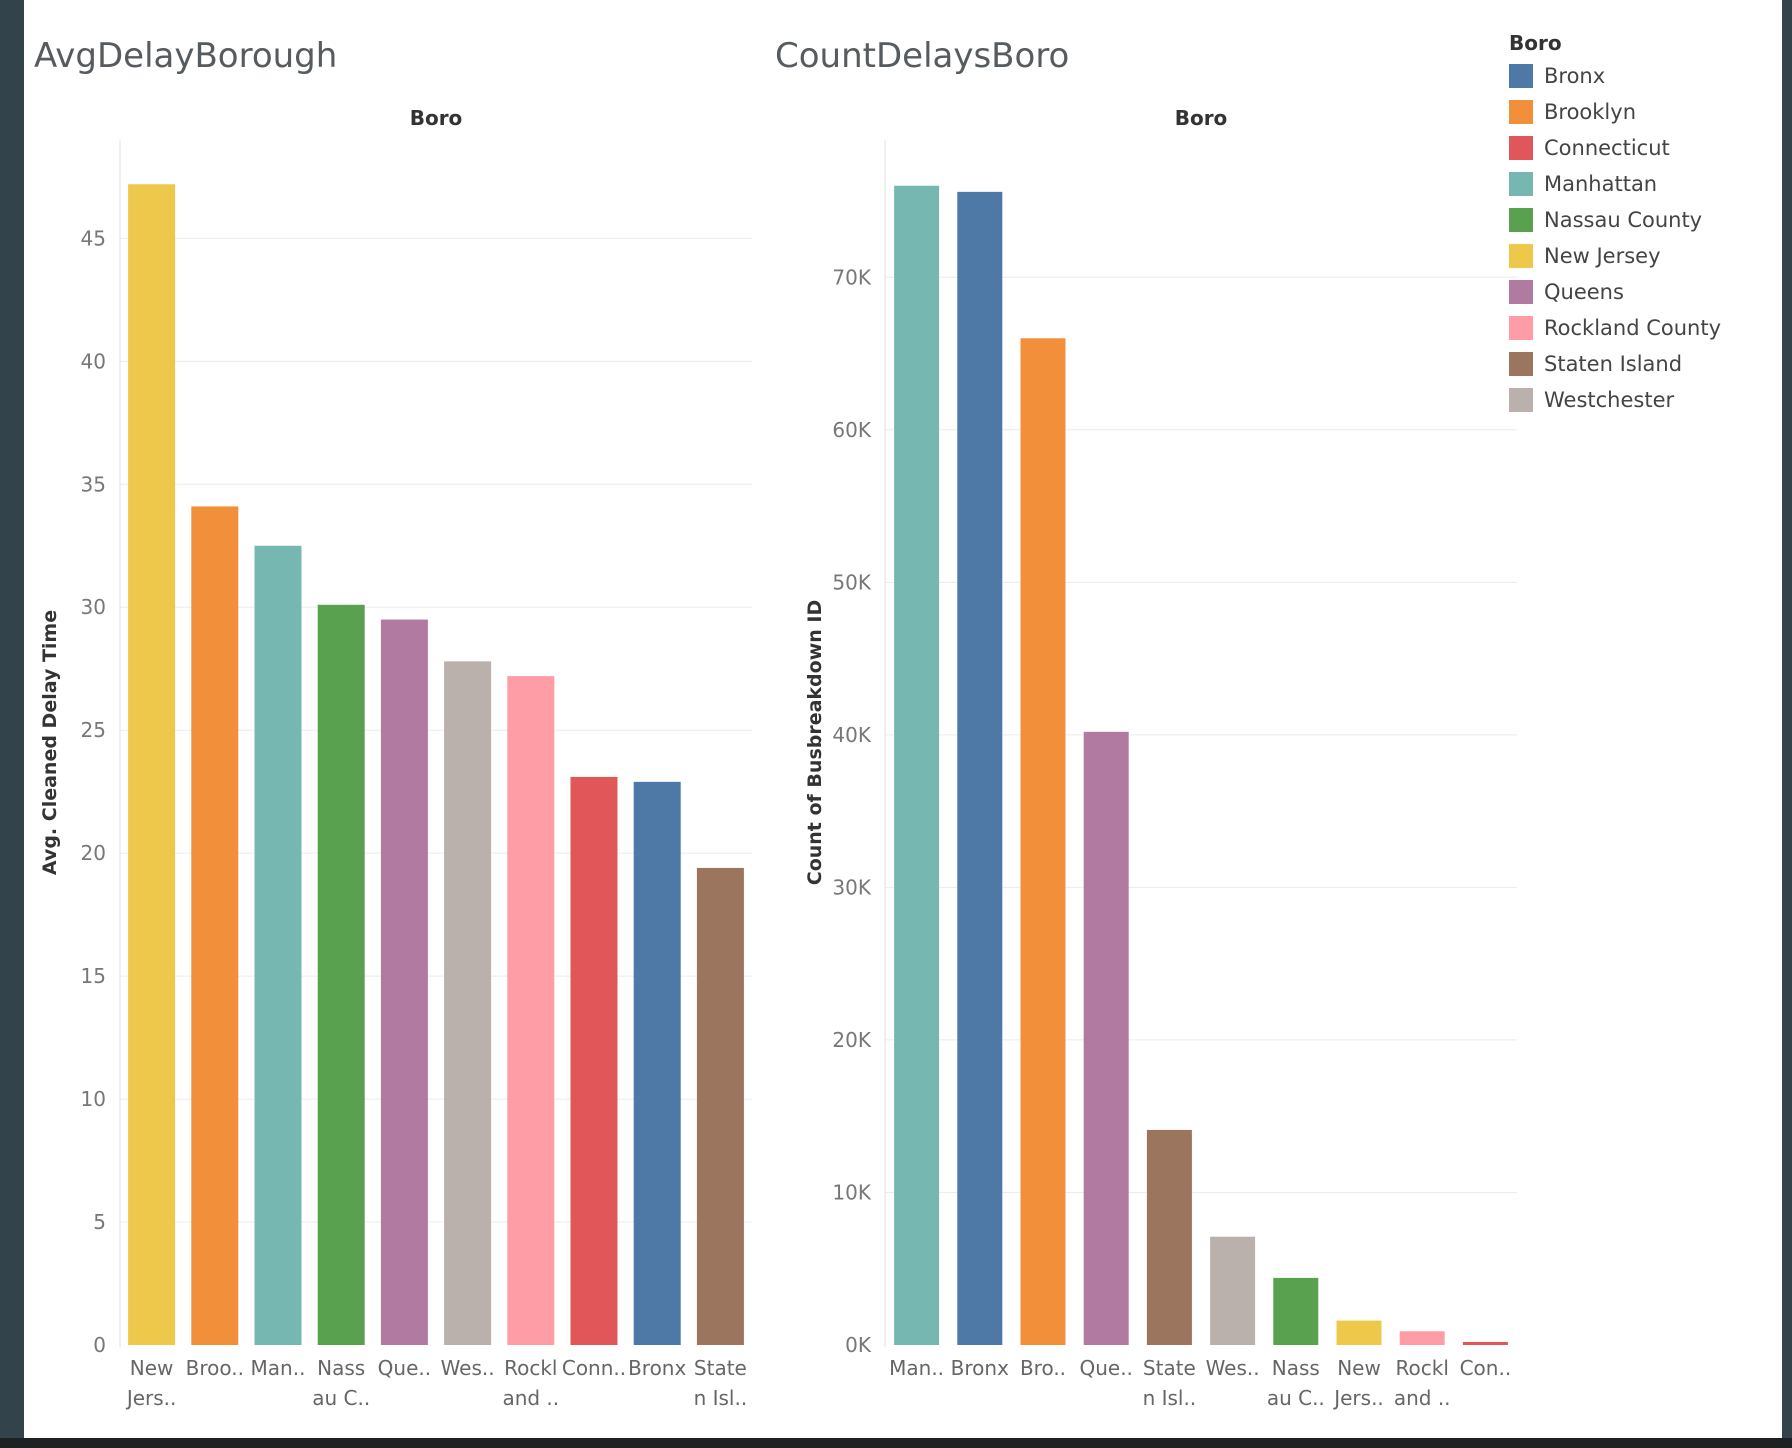 The image size is (1792, 1448). I want to click on avg-bar-westchester, so click(468, 1003).